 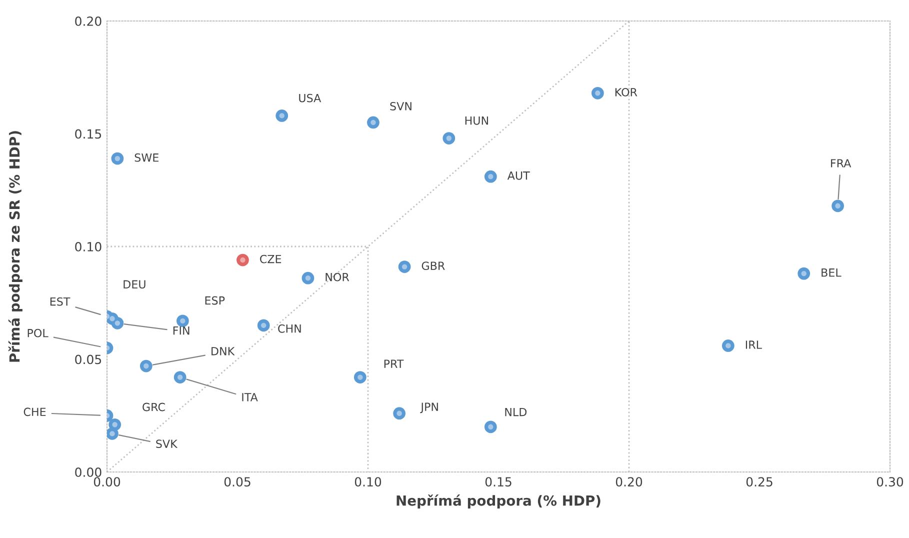 I want to click on annotation: ITA, so click(x=250, y=397).